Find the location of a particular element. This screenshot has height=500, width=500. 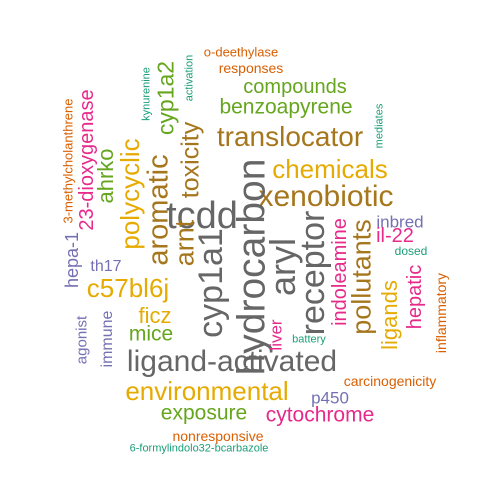

word-p450: p450 is located at coordinates (330, 398).